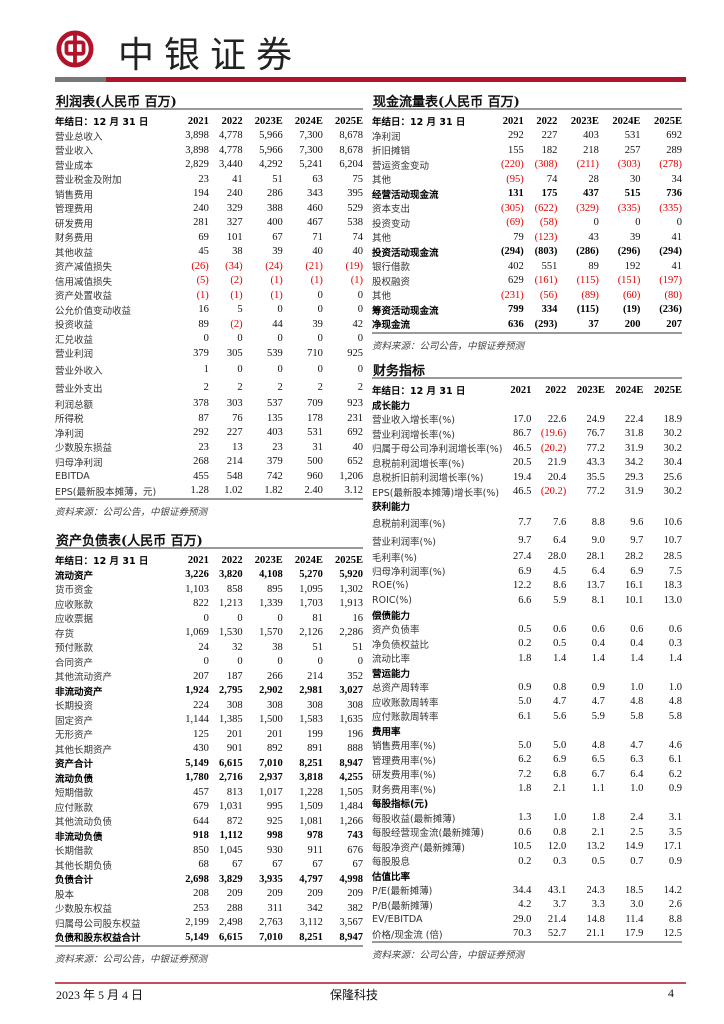 The image size is (724, 1024). I want to click on column-header: 2023E, so click(584, 121).